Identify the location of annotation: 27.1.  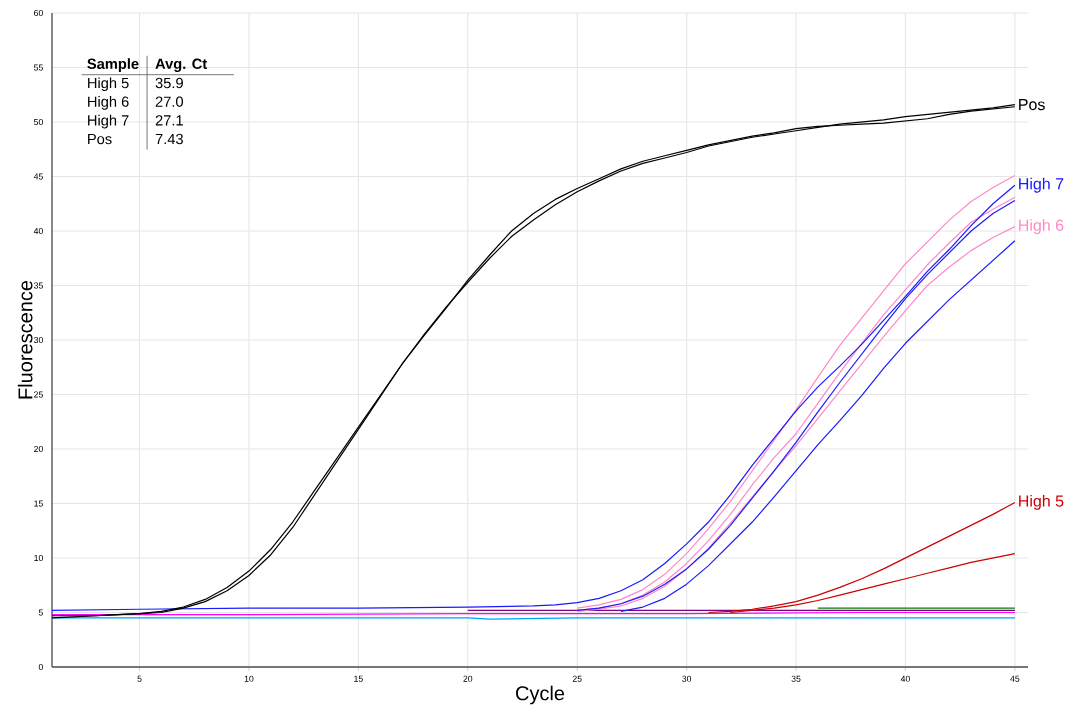
(169, 120).